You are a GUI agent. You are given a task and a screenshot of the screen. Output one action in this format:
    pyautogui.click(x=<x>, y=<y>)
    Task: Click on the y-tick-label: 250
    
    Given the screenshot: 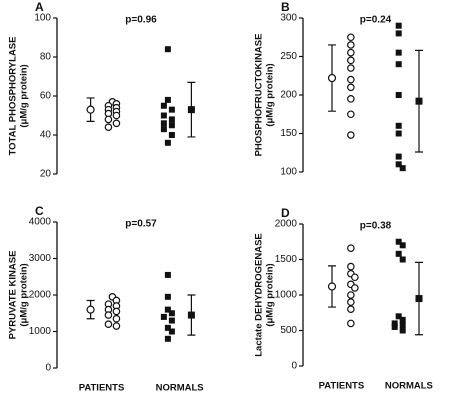 What is the action you would take?
    pyautogui.click(x=288, y=56)
    